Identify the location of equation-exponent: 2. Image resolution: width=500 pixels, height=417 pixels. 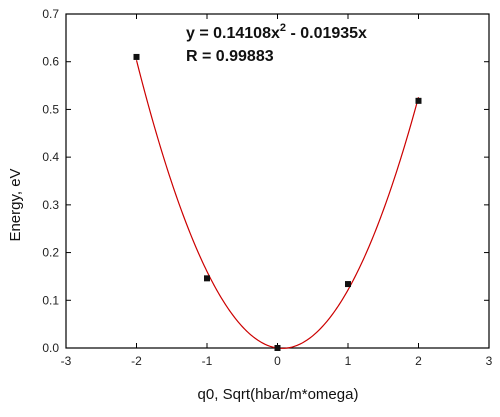
(283, 28).